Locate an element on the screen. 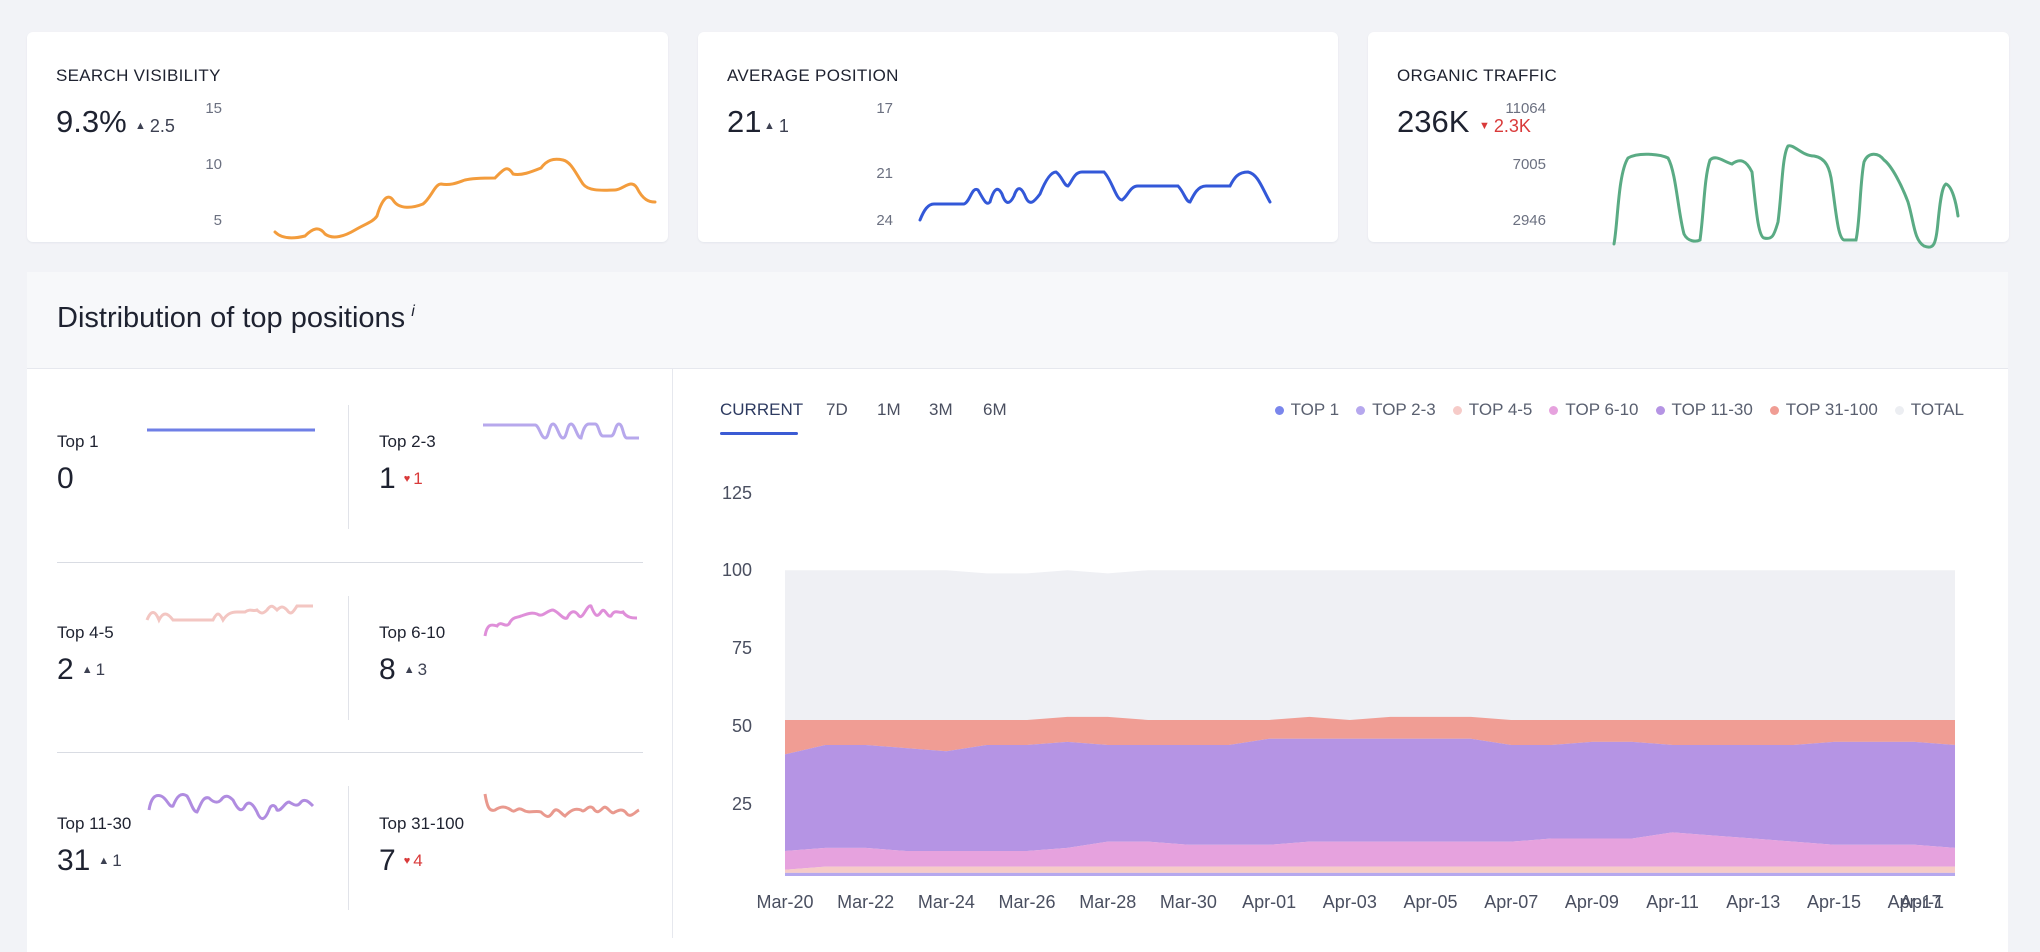 The image size is (2040, 952). kpi-title: AVERAGE POSITION is located at coordinates (813, 75).